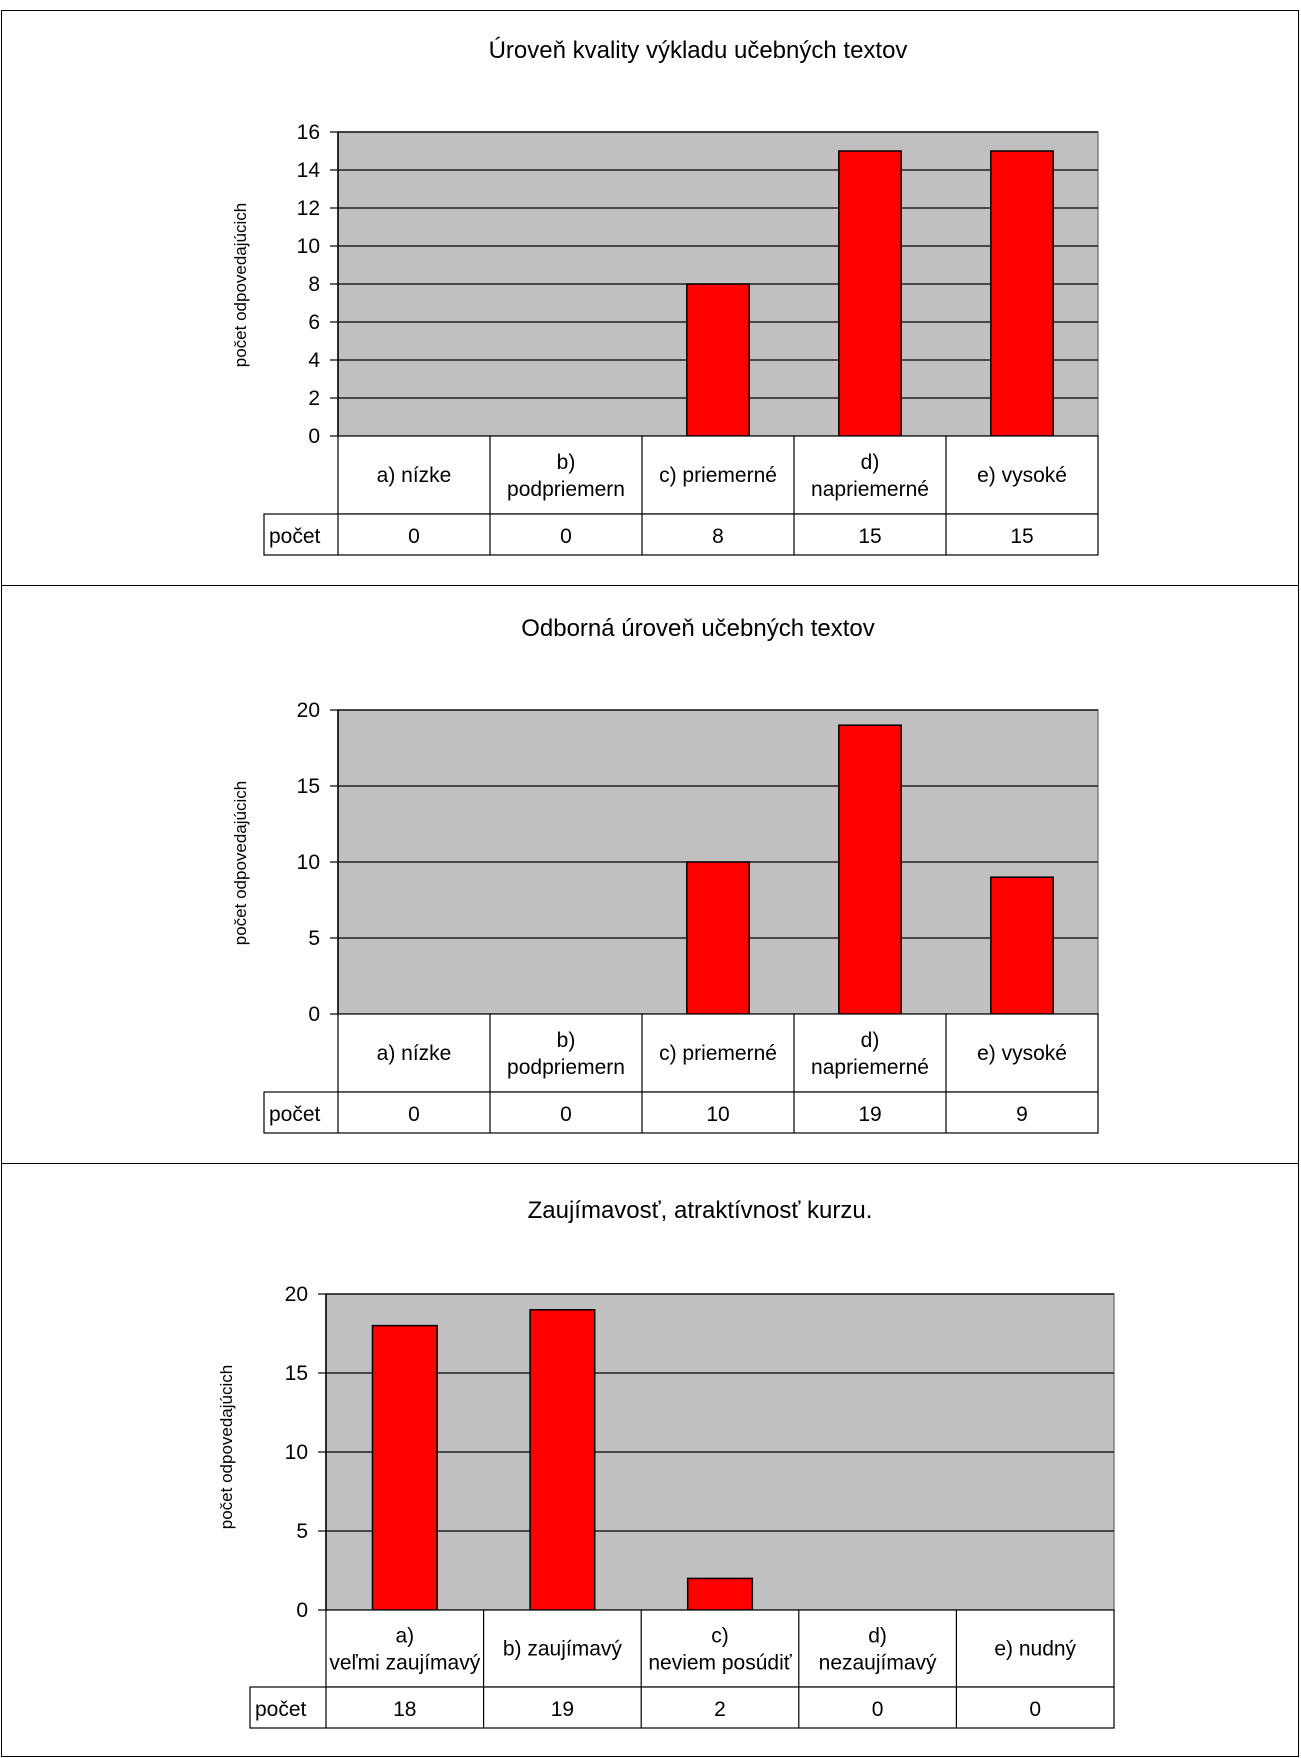 Image resolution: width=1301 pixels, height=1758 pixels. I want to click on table-value: 10, so click(717, 1114).